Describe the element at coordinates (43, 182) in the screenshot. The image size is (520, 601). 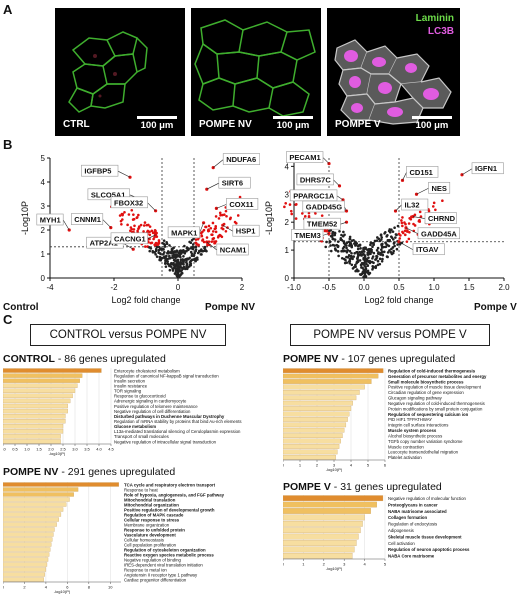
I see `y-tick-label: 4` at that location.